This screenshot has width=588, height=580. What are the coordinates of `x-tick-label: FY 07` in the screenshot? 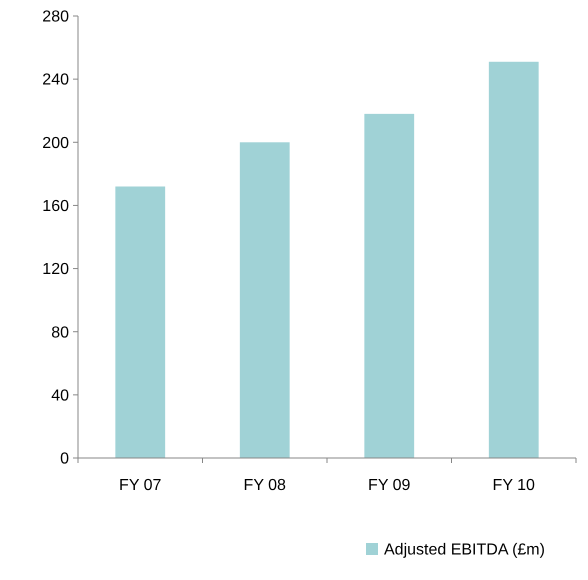 It's located at (140, 485).